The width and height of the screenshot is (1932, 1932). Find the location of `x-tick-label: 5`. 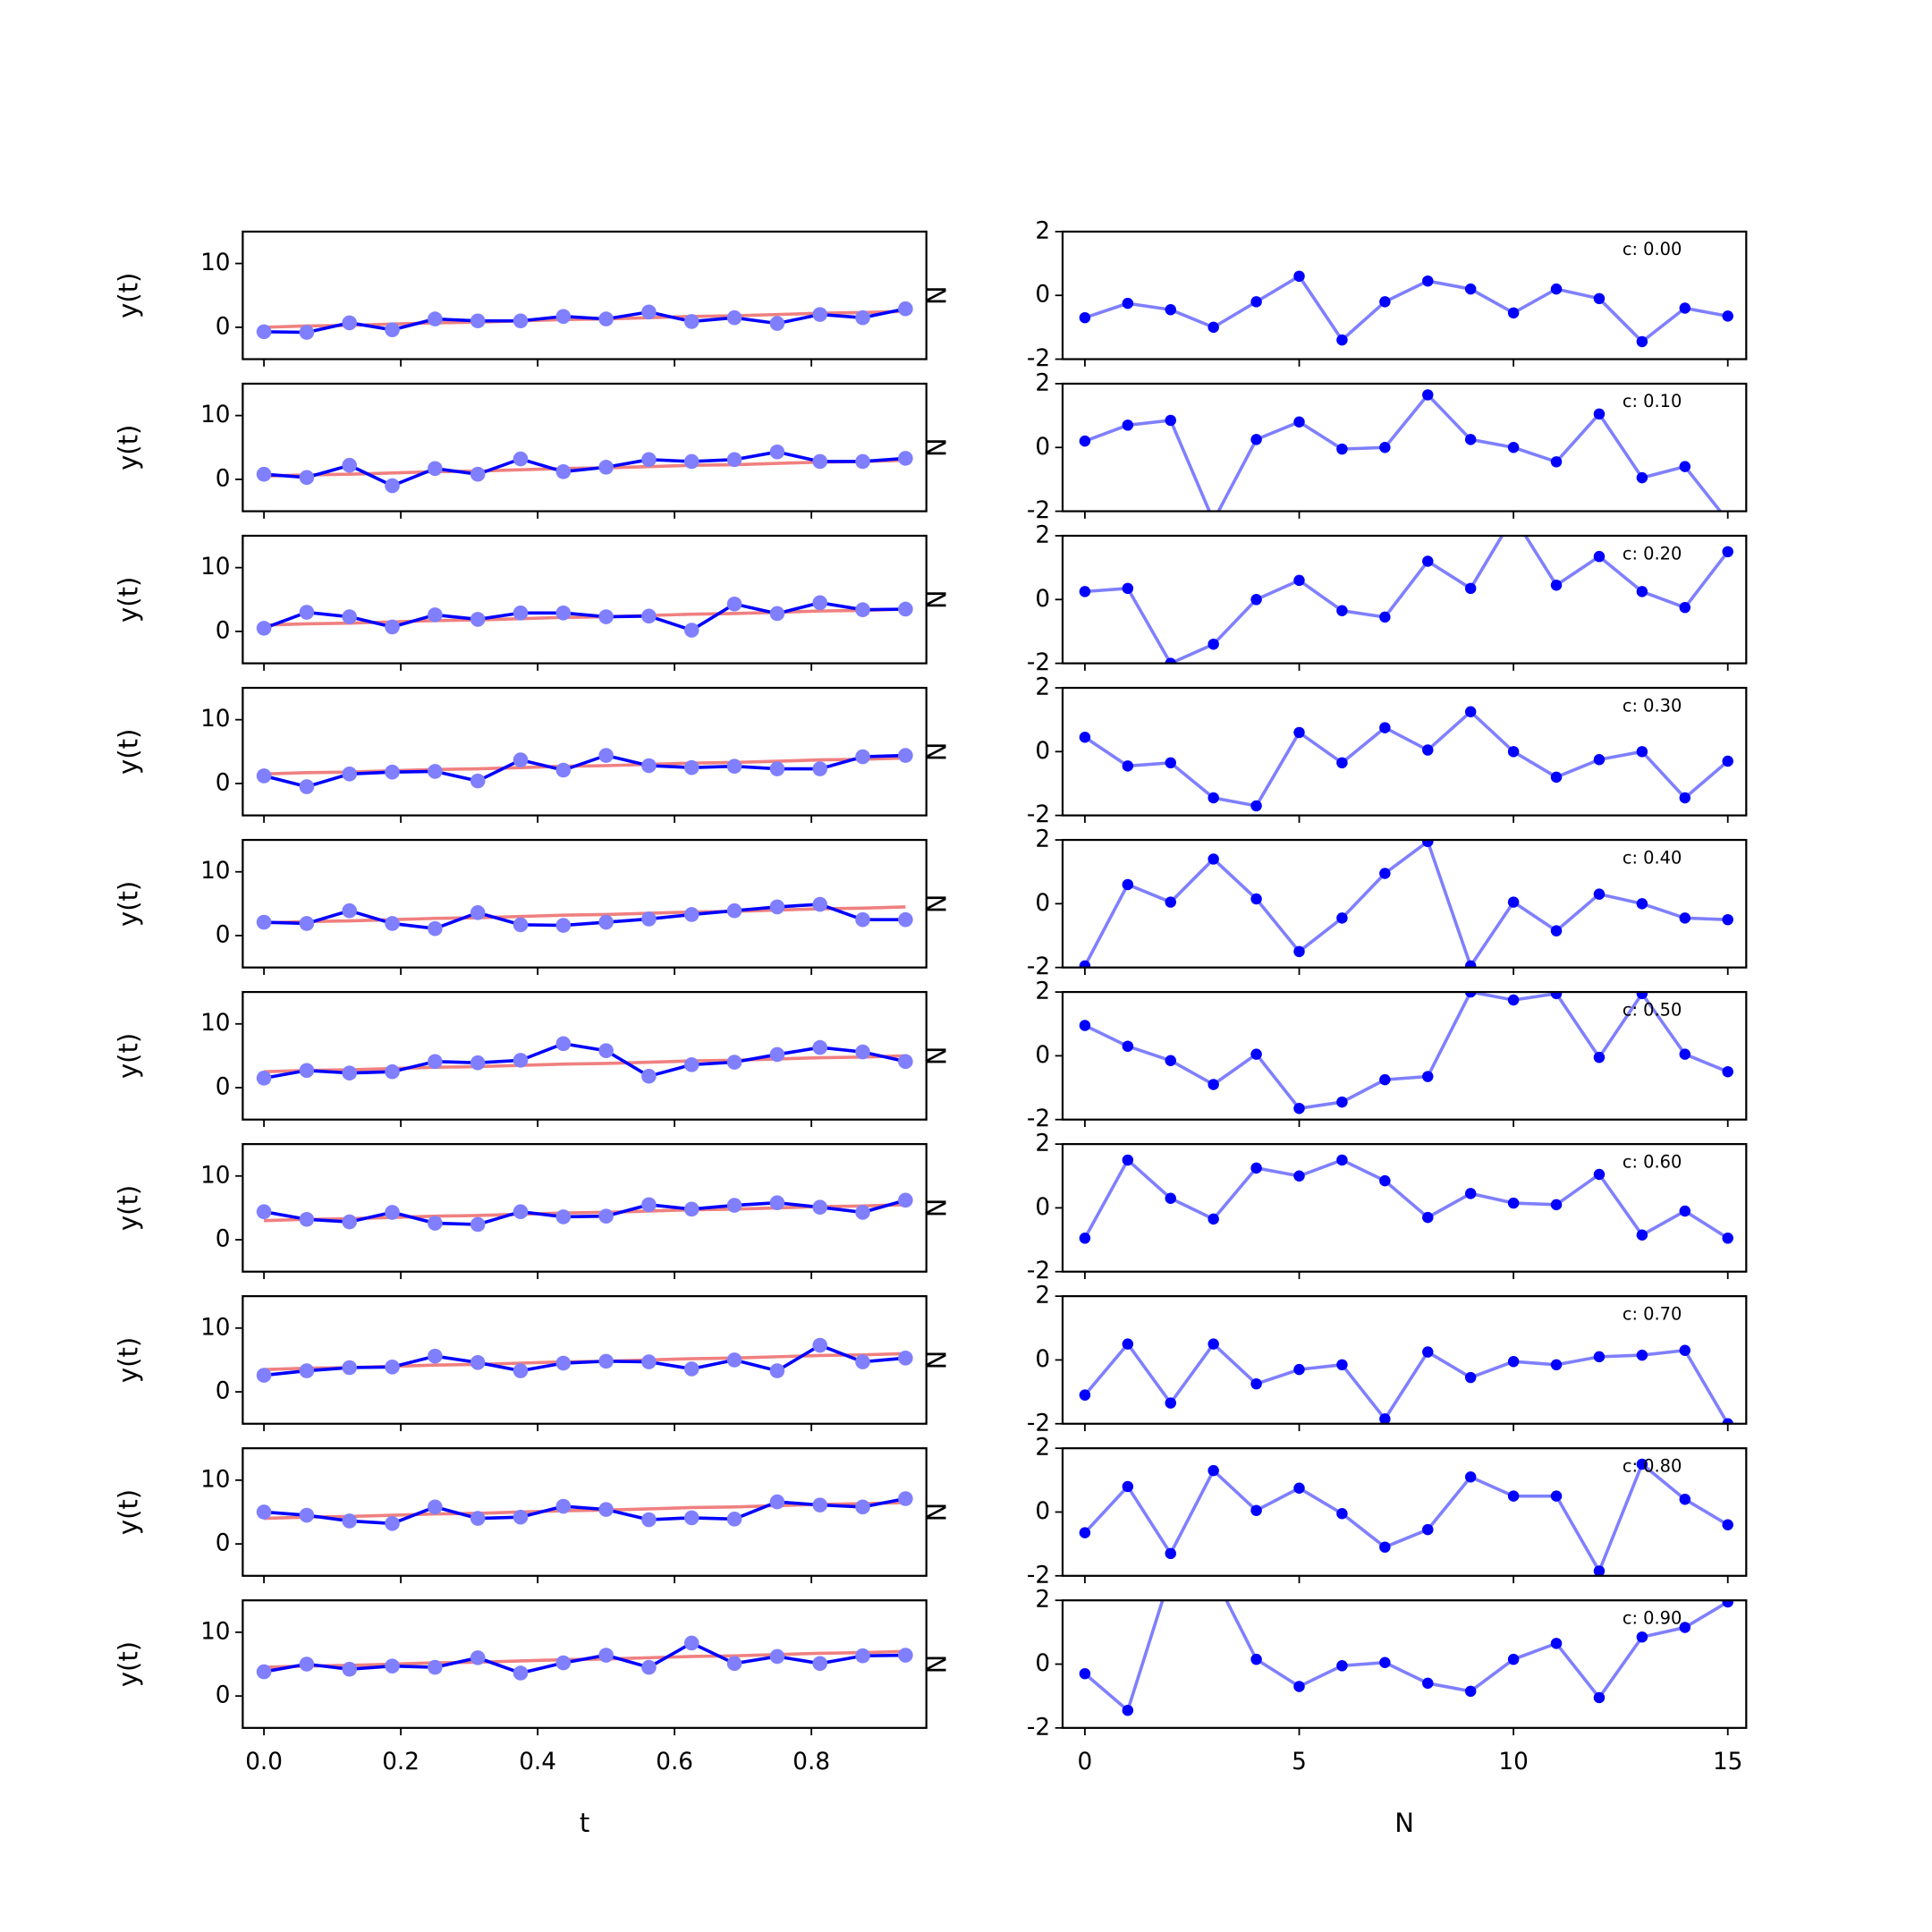

x-tick-label: 5 is located at coordinates (1299, 1762).